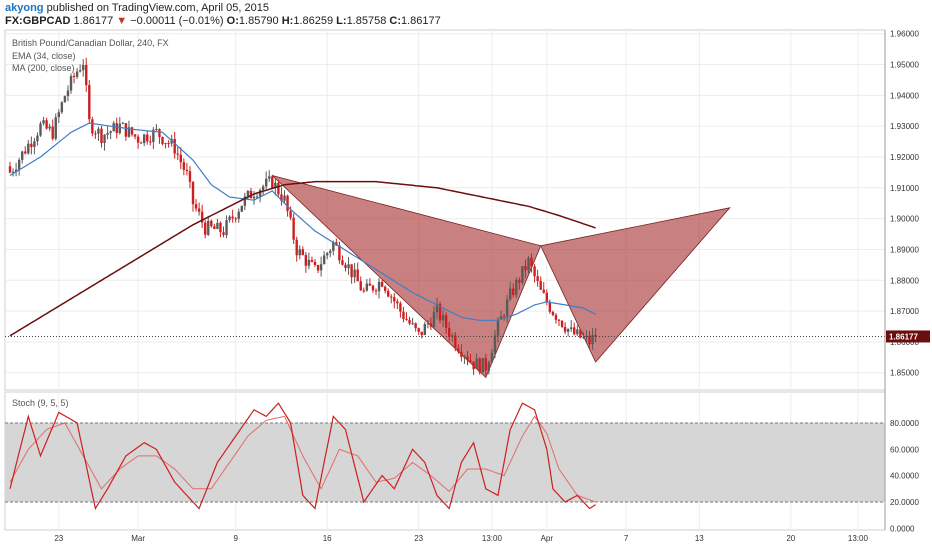 The image size is (932, 550). What do you see at coordinates (407, 277) in the screenshot?
I see `pattern-triangle-xab` at bounding box center [407, 277].